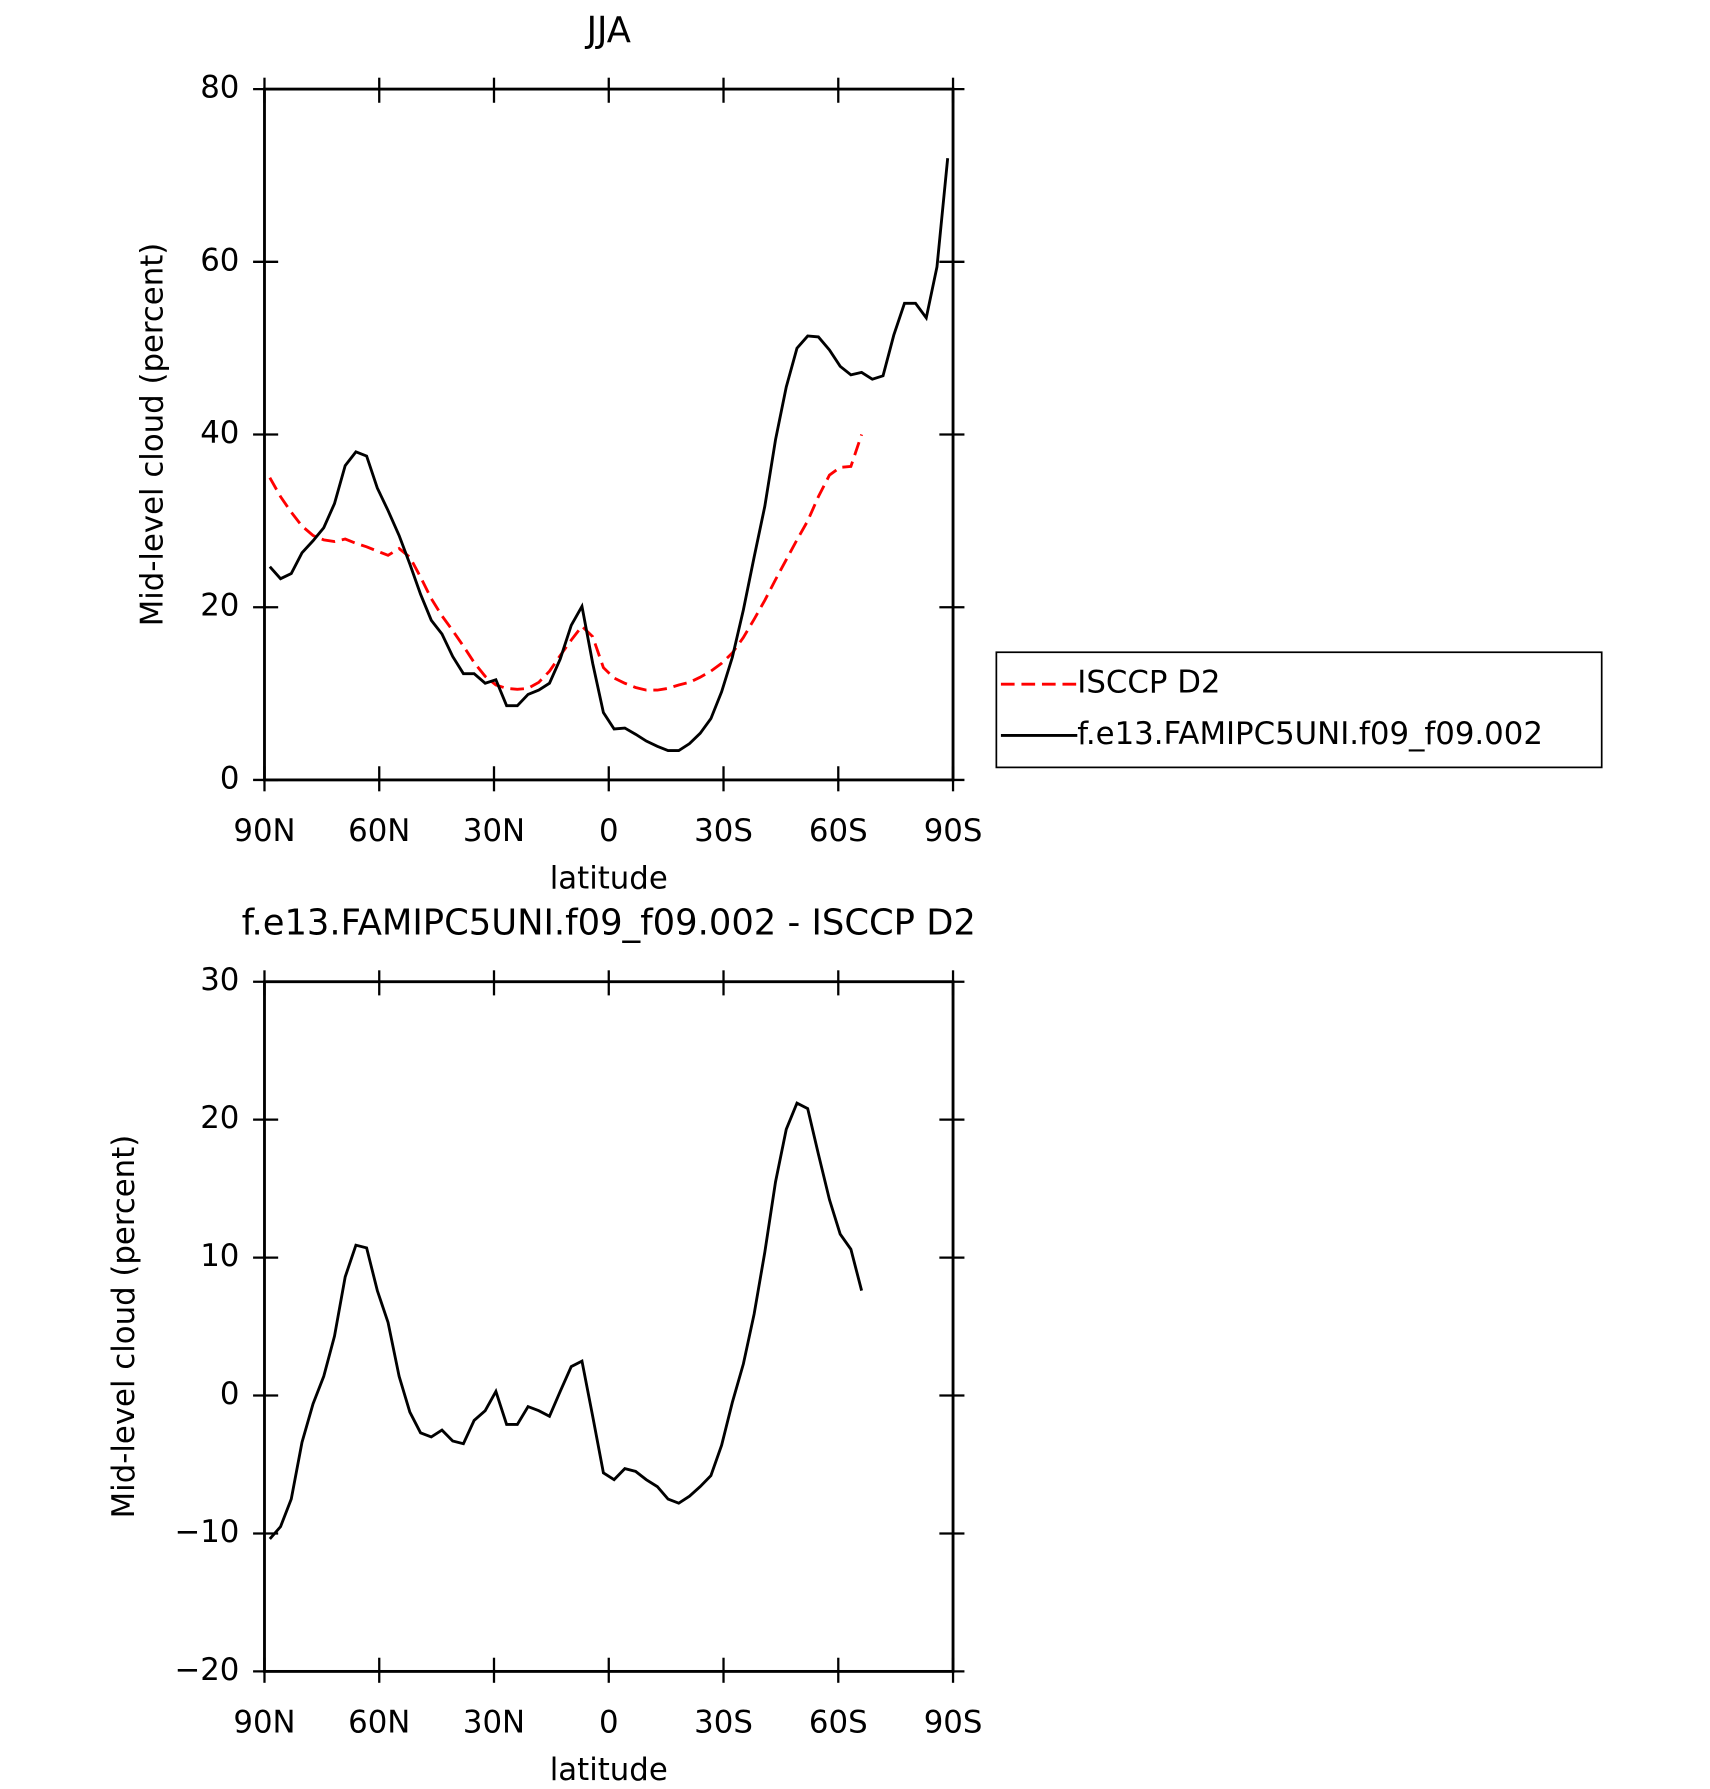 Image resolution: width=1710 pixels, height=1789 pixels. What do you see at coordinates (219, 1256) in the screenshot?
I see `y-tick-label: 10` at bounding box center [219, 1256].